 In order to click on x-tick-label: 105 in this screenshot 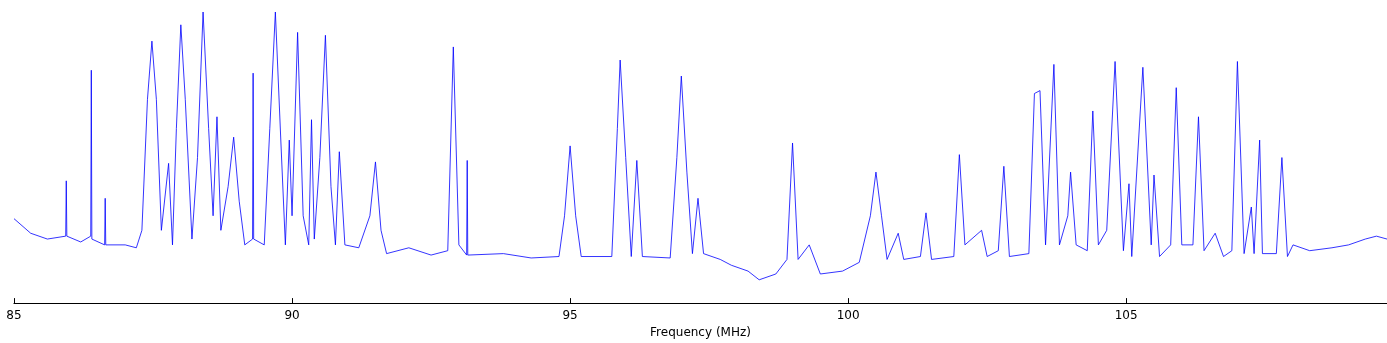, I will do `click(1126, 315)`.